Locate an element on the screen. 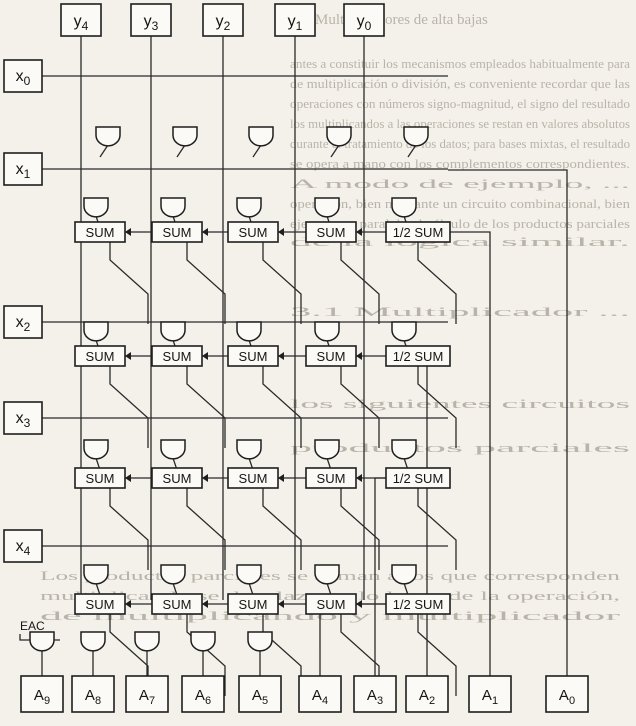 Image resolution: width=636 pixels, height=726 pixels. output-wire-a0 is located at coordinates (508, 409).